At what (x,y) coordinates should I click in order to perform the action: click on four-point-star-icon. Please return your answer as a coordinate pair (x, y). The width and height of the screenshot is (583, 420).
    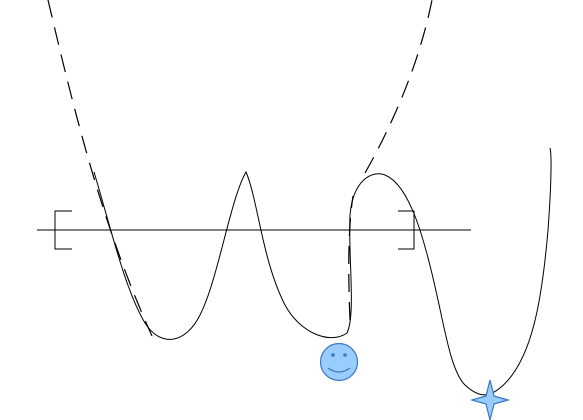
    Looking at the image, I should click on (490, 399).